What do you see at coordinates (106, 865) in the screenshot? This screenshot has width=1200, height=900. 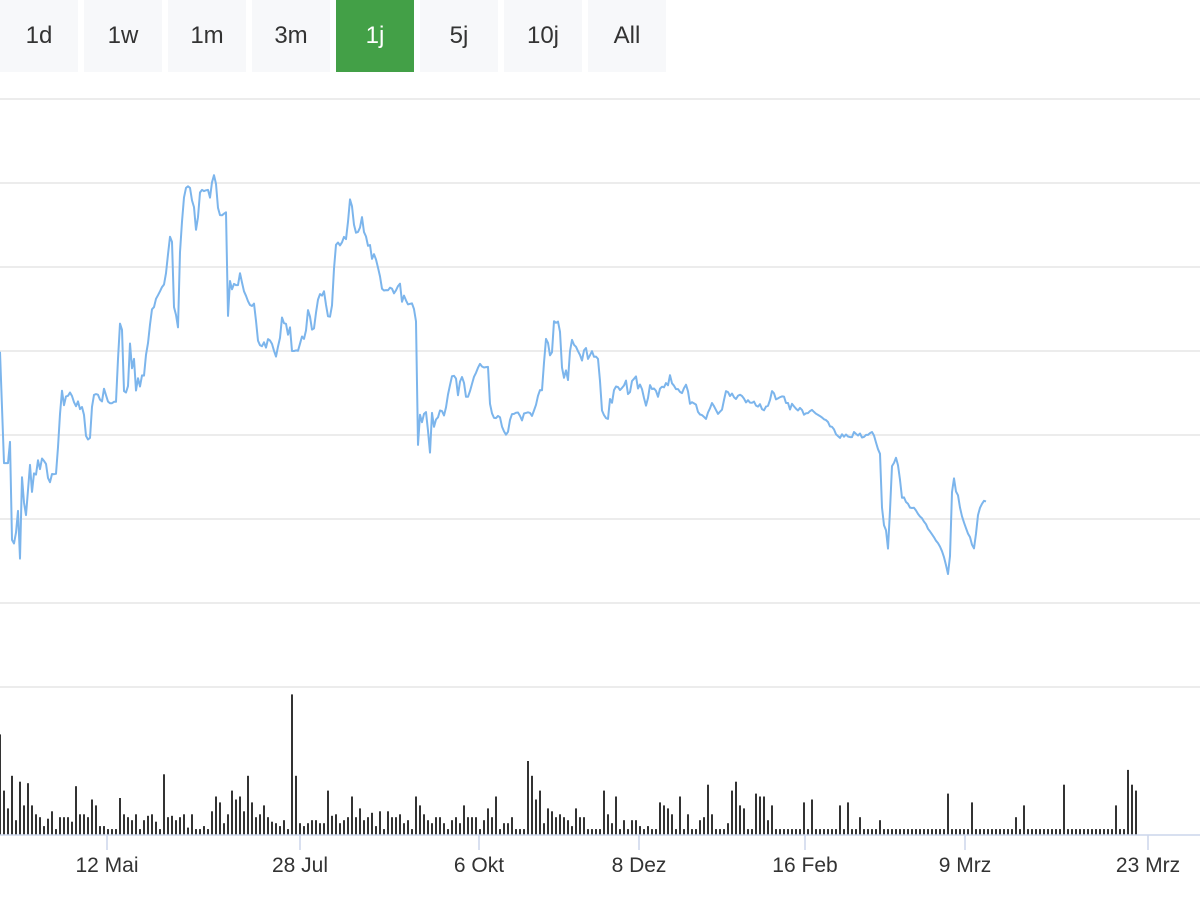 I see `x-tick-label: 12 Mai` at bounding box center [106, 865].